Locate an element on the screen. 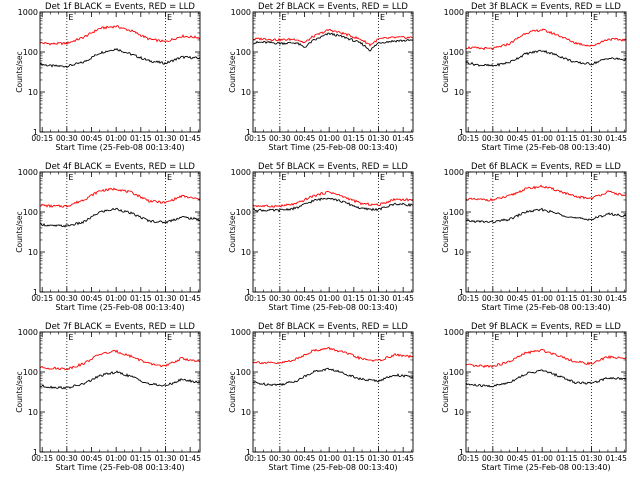 The image size is (640, 480). chart-title: Det 5f BLACK = Events, RED = LLD is located at coordinates (333, 167).